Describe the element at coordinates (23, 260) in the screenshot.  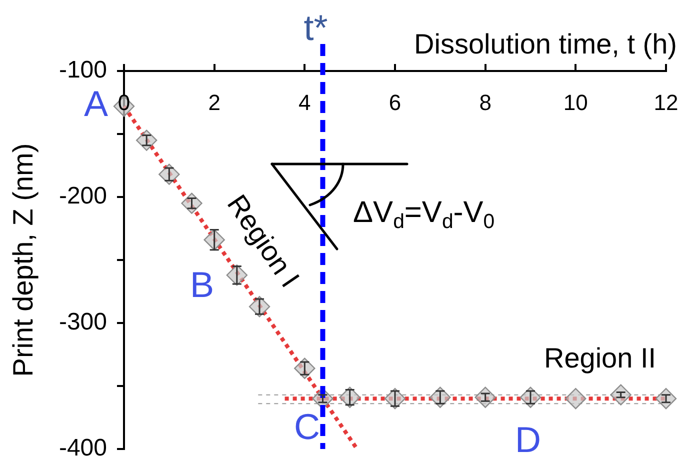
I see `y-axis-title: Print depth, Z (nm)` at that location.